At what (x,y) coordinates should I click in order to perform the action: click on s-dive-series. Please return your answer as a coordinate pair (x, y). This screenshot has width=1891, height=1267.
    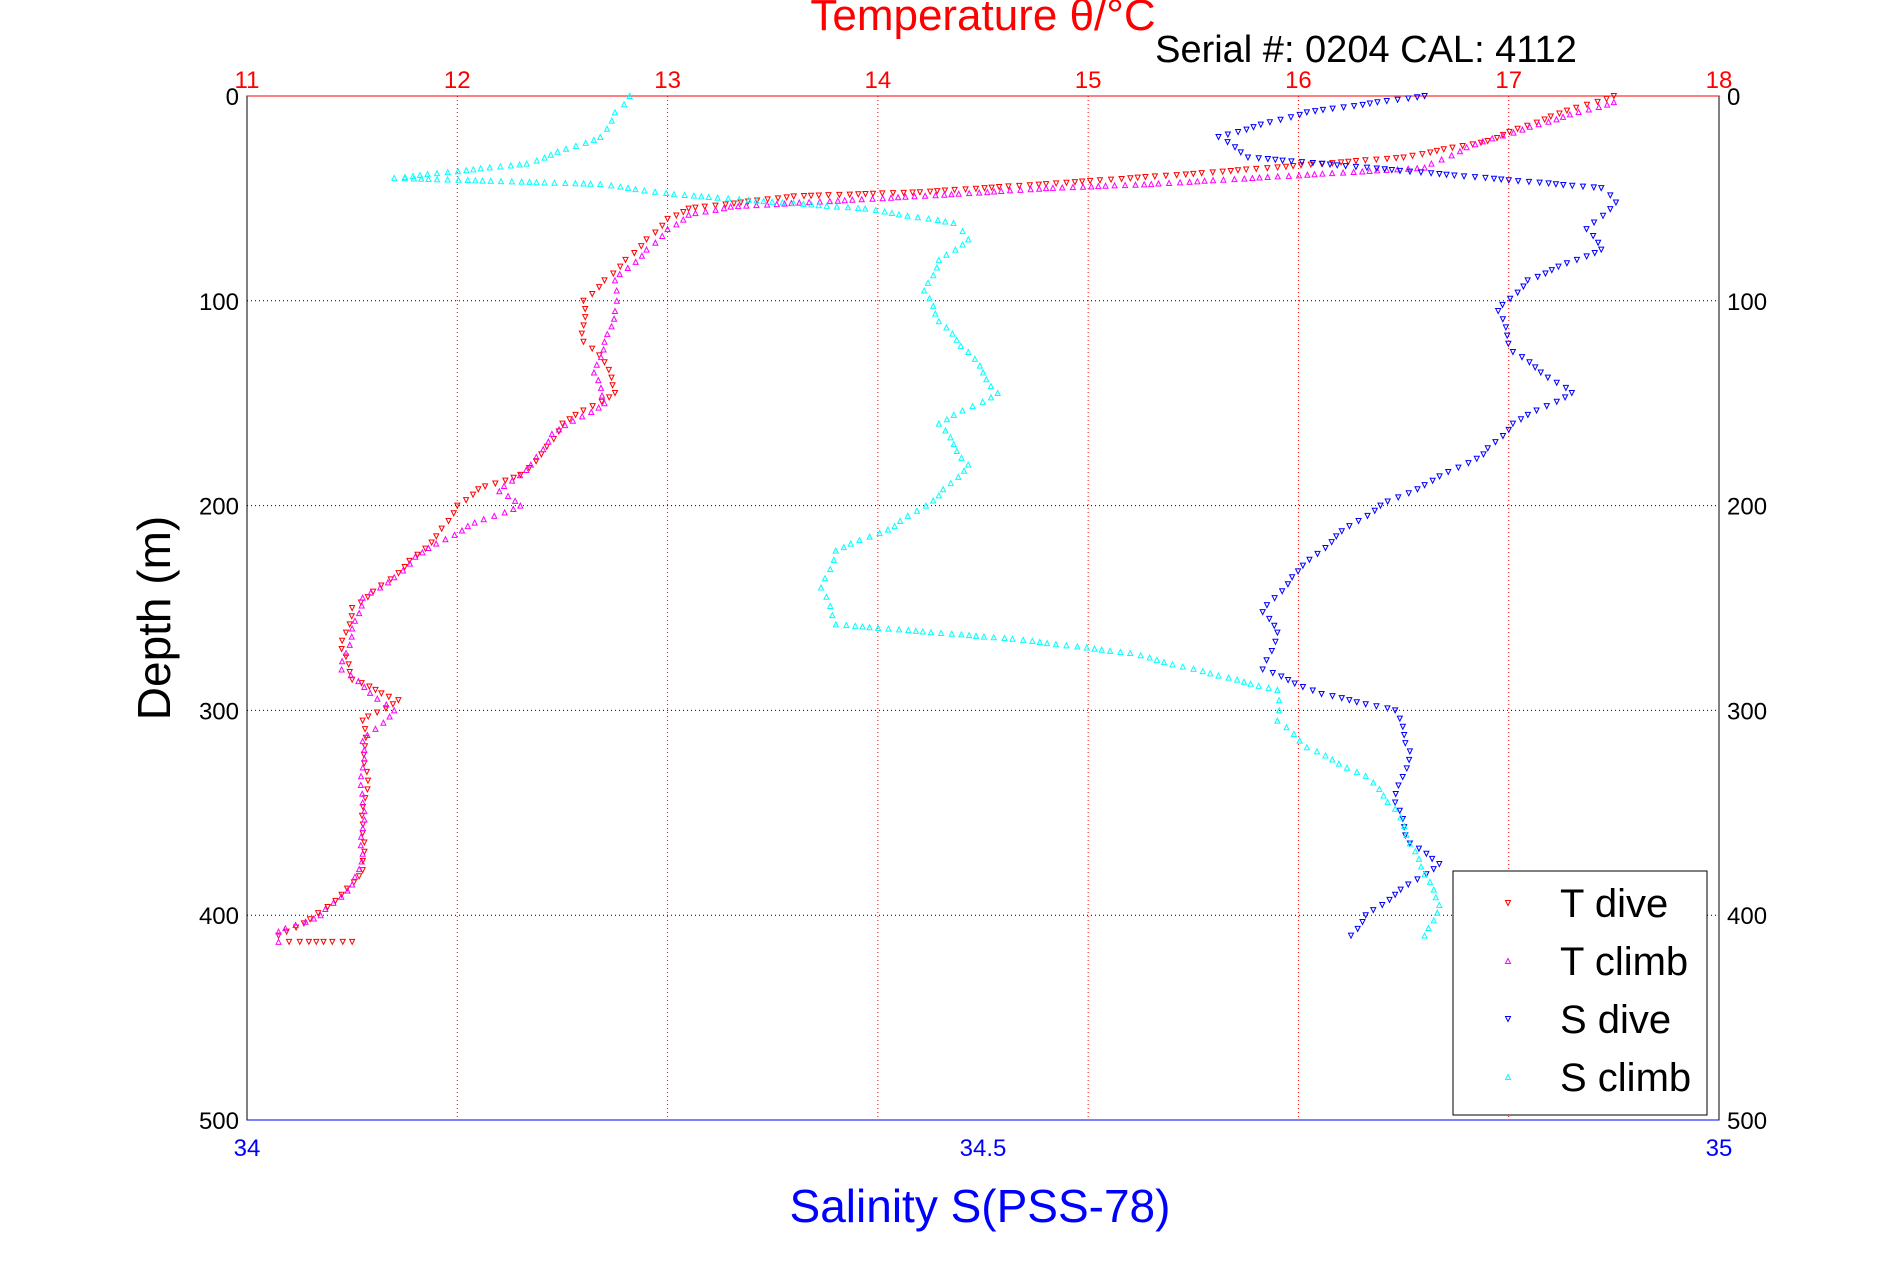
    Looking at the image, I should click on (1417, 516).